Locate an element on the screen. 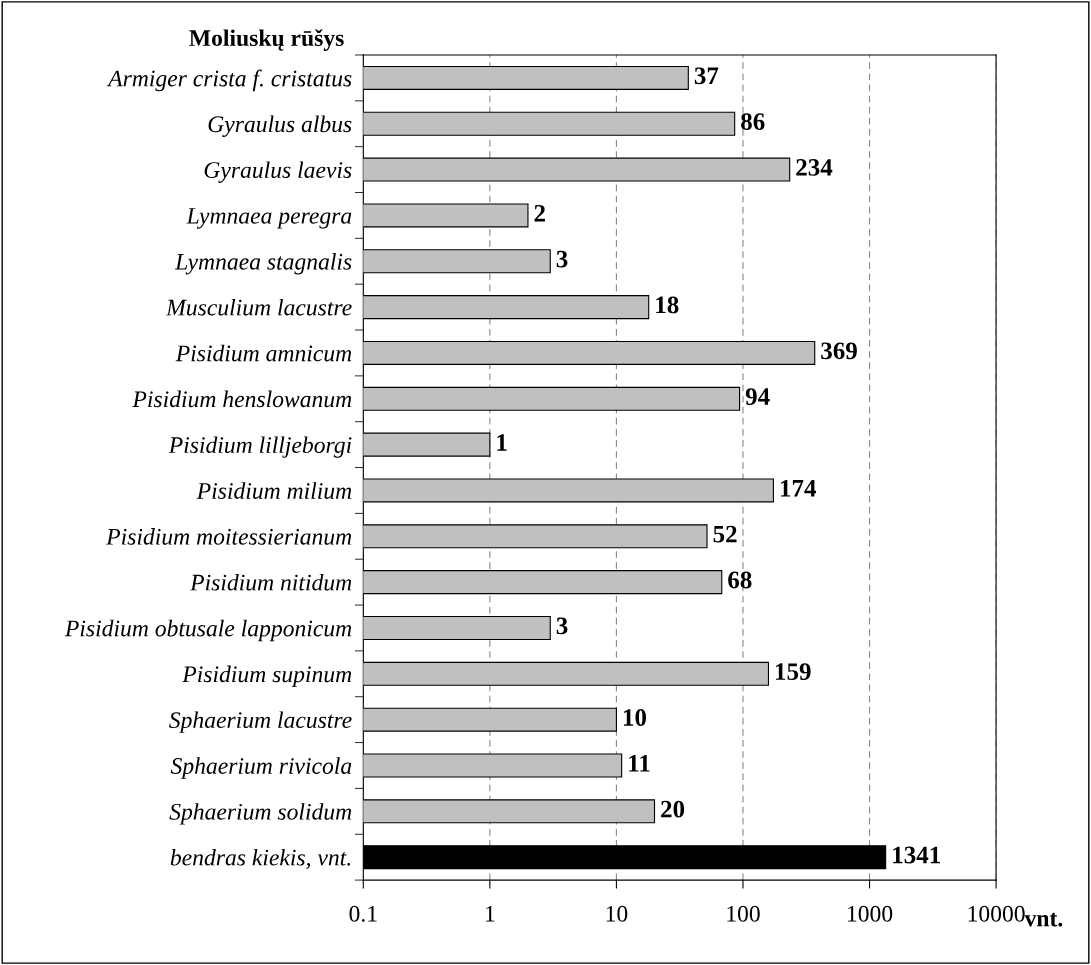 The width and height of the screenshot is (1091, 965). y-tick-label: Armiger crista f. cristatus is located at coordinates (229, 80).